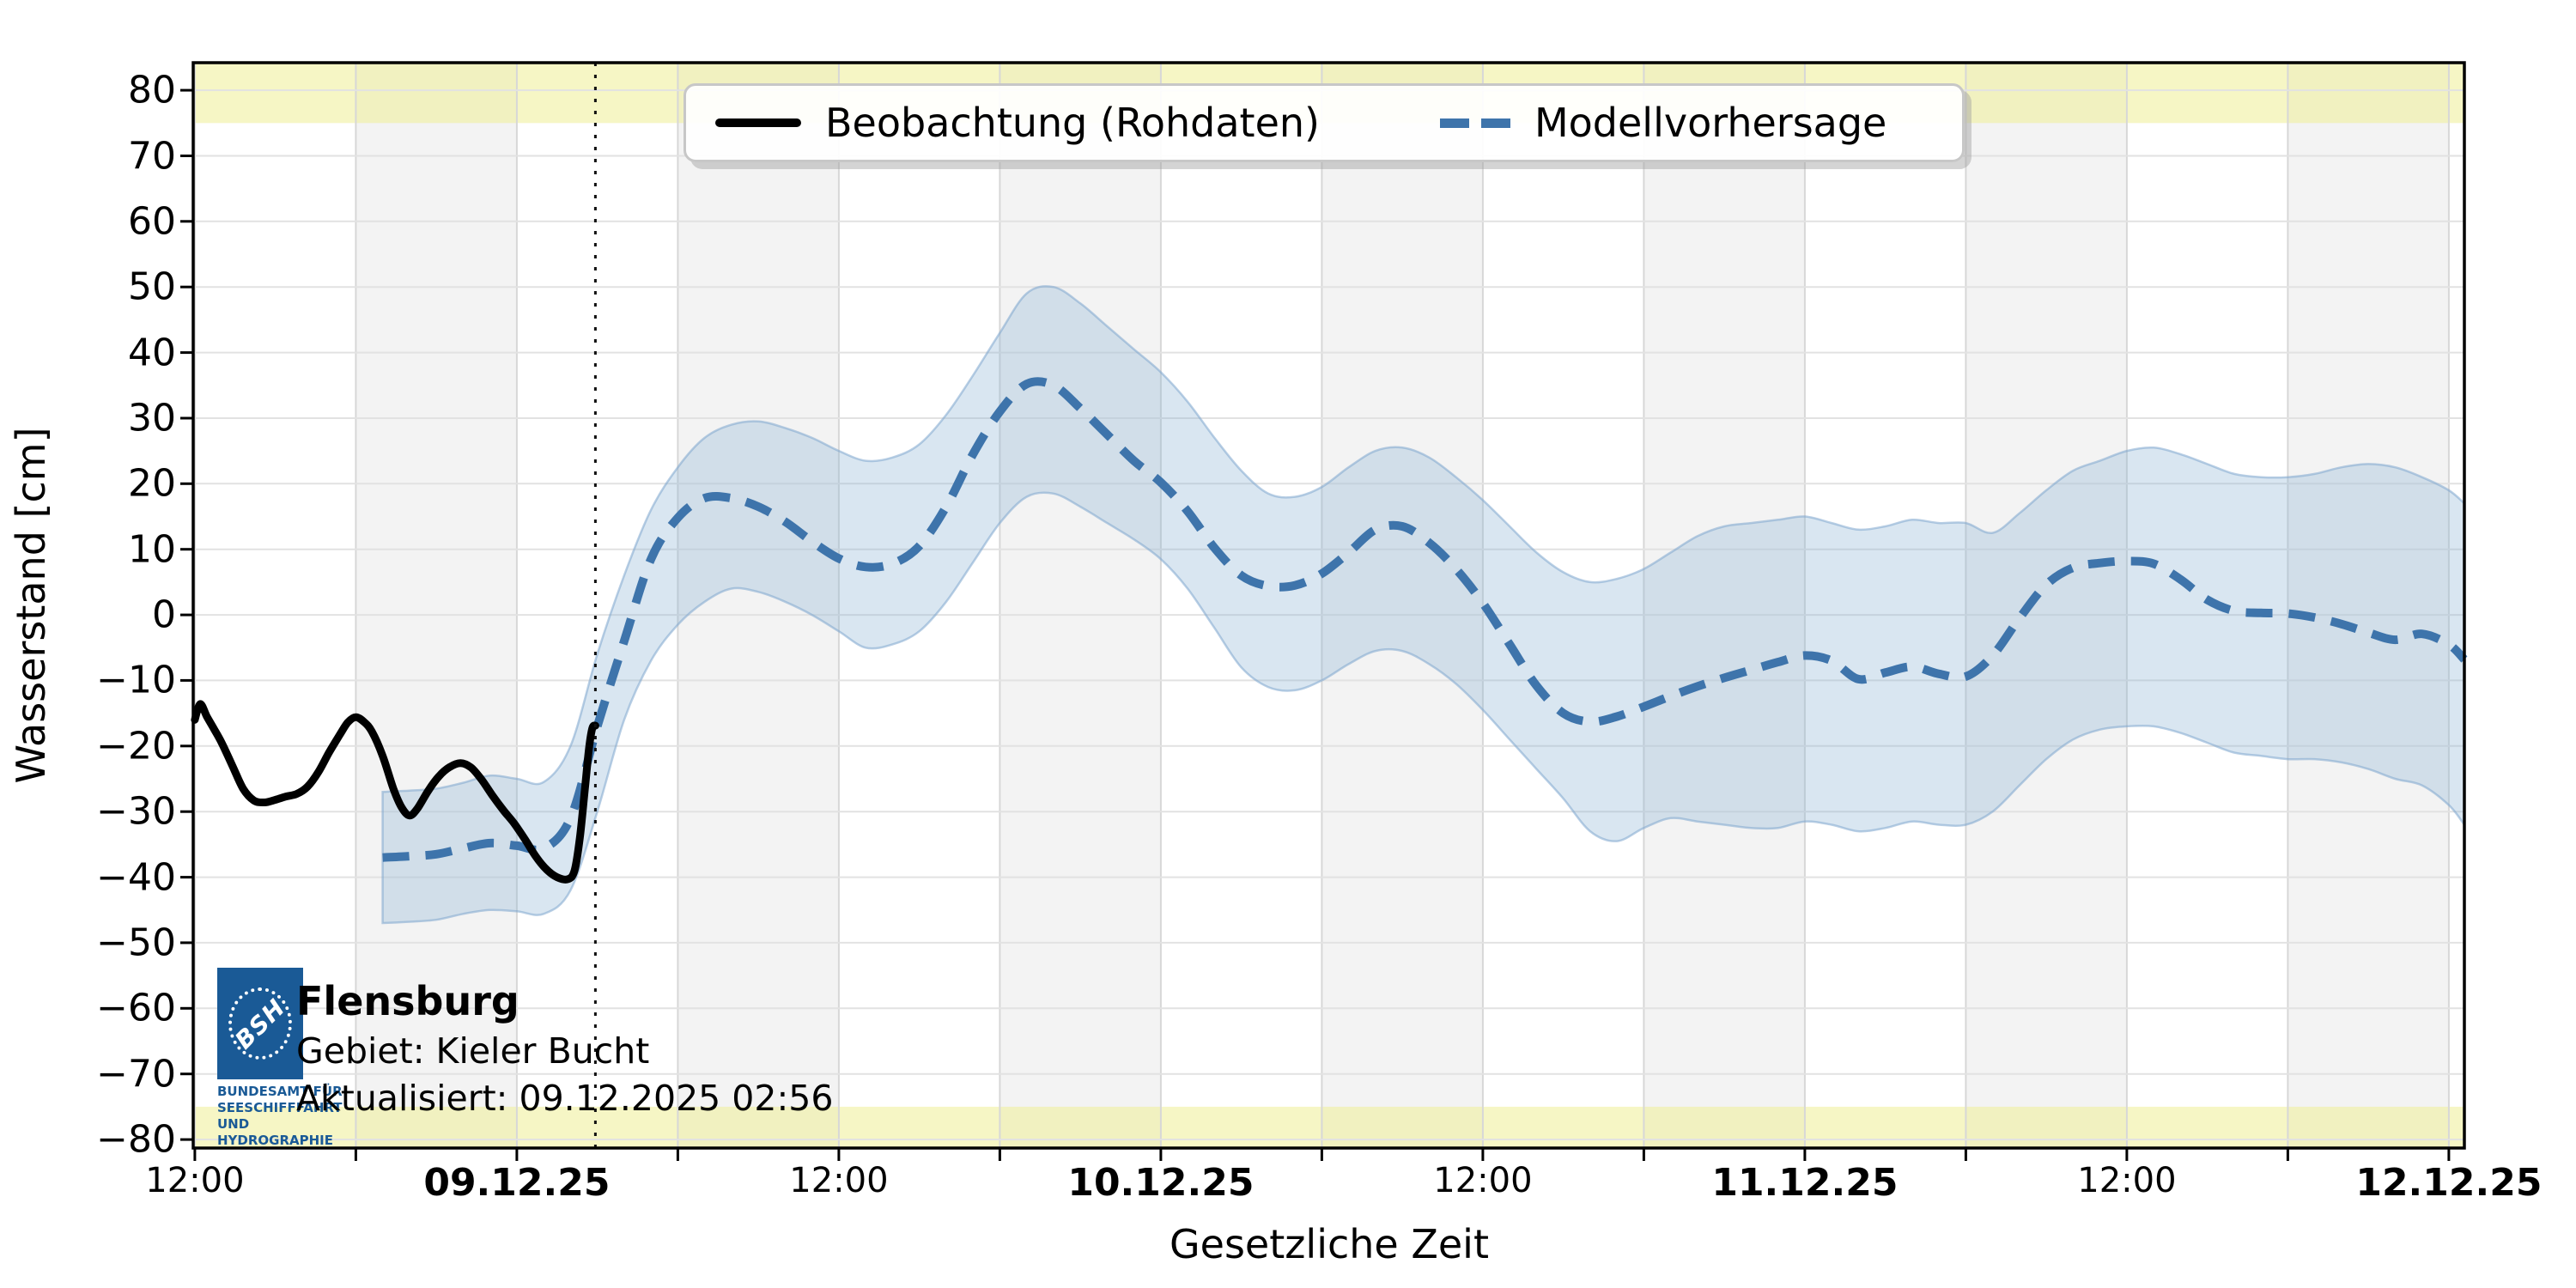 The width and height of the screenshot is (2576, 1288). What do you see at coordinates (136, 1140) in the screenshot?
I see `y-tick-label: −80` at bounding box center [136, 1140].